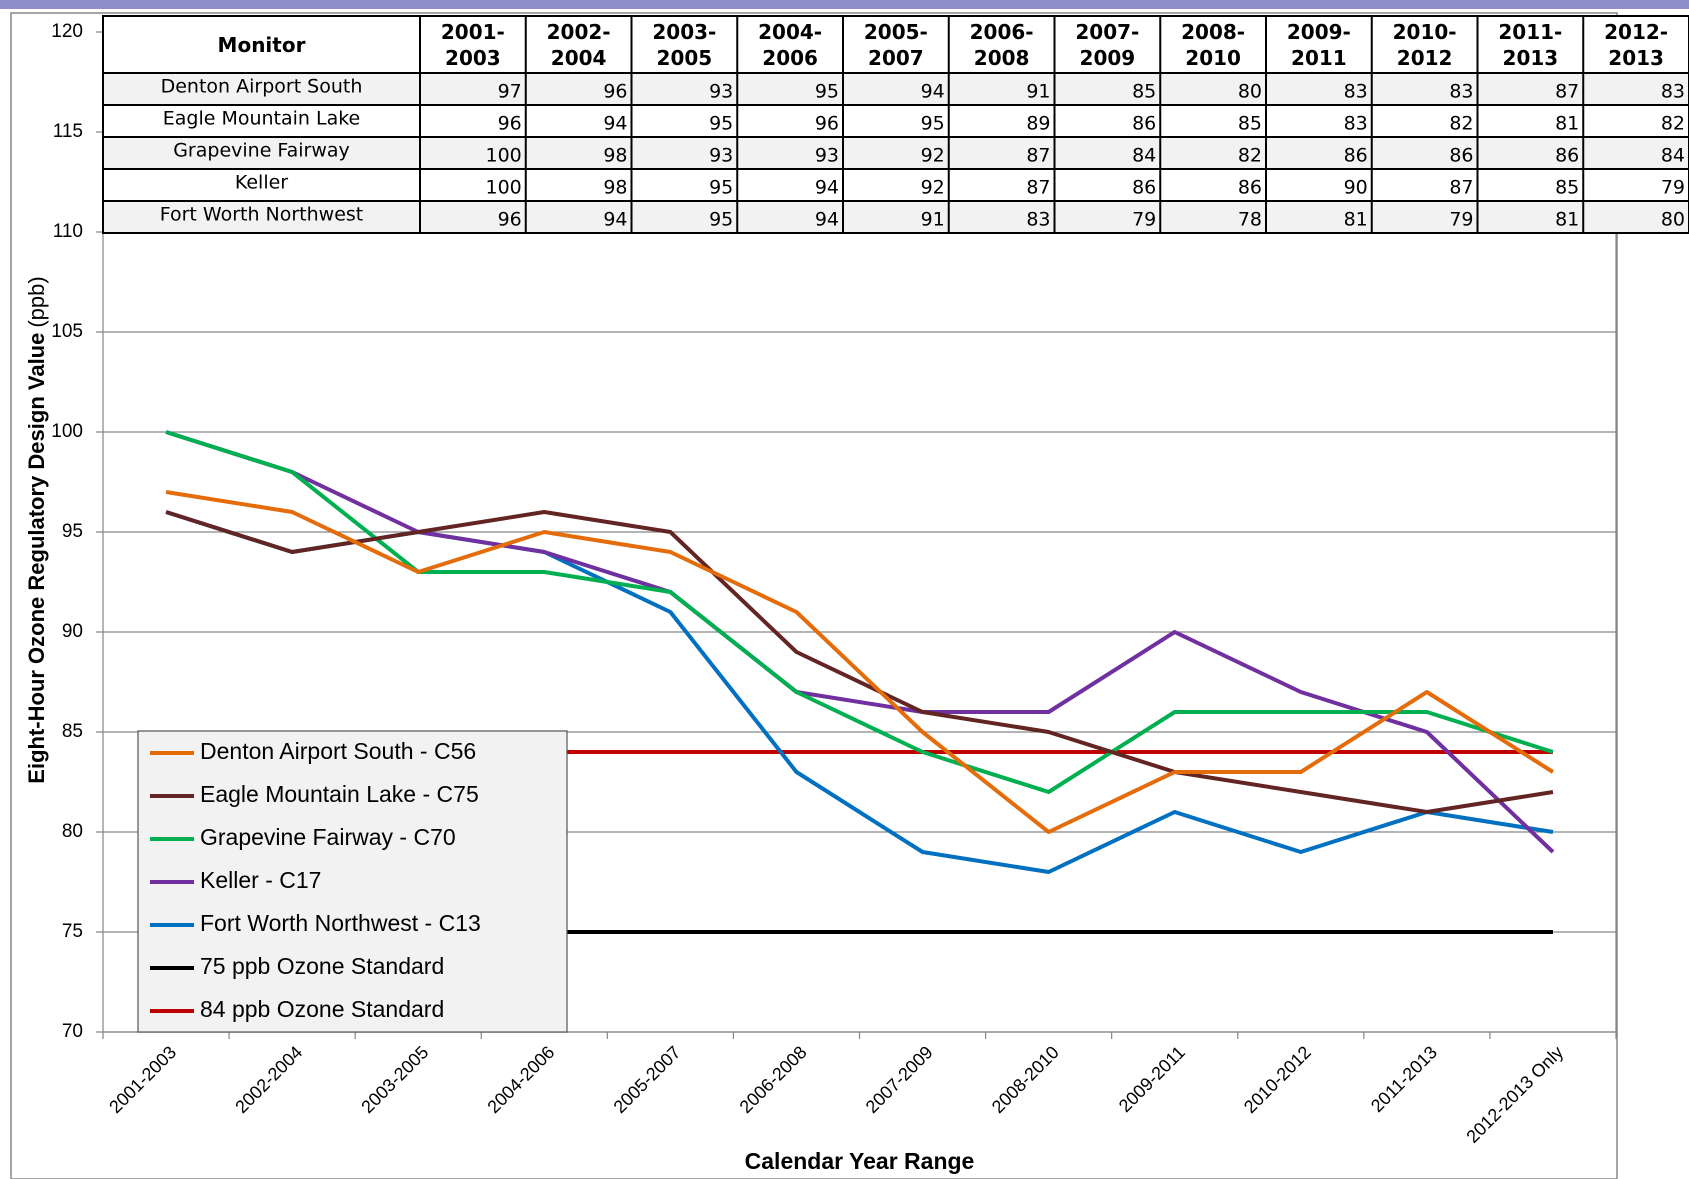 The width and height of the screenshot is (1689, 1179). What do you see at coordinates (67, 331) in the screenshot?
I see `y-tick-label: 105` at bounding box center [67, 331].